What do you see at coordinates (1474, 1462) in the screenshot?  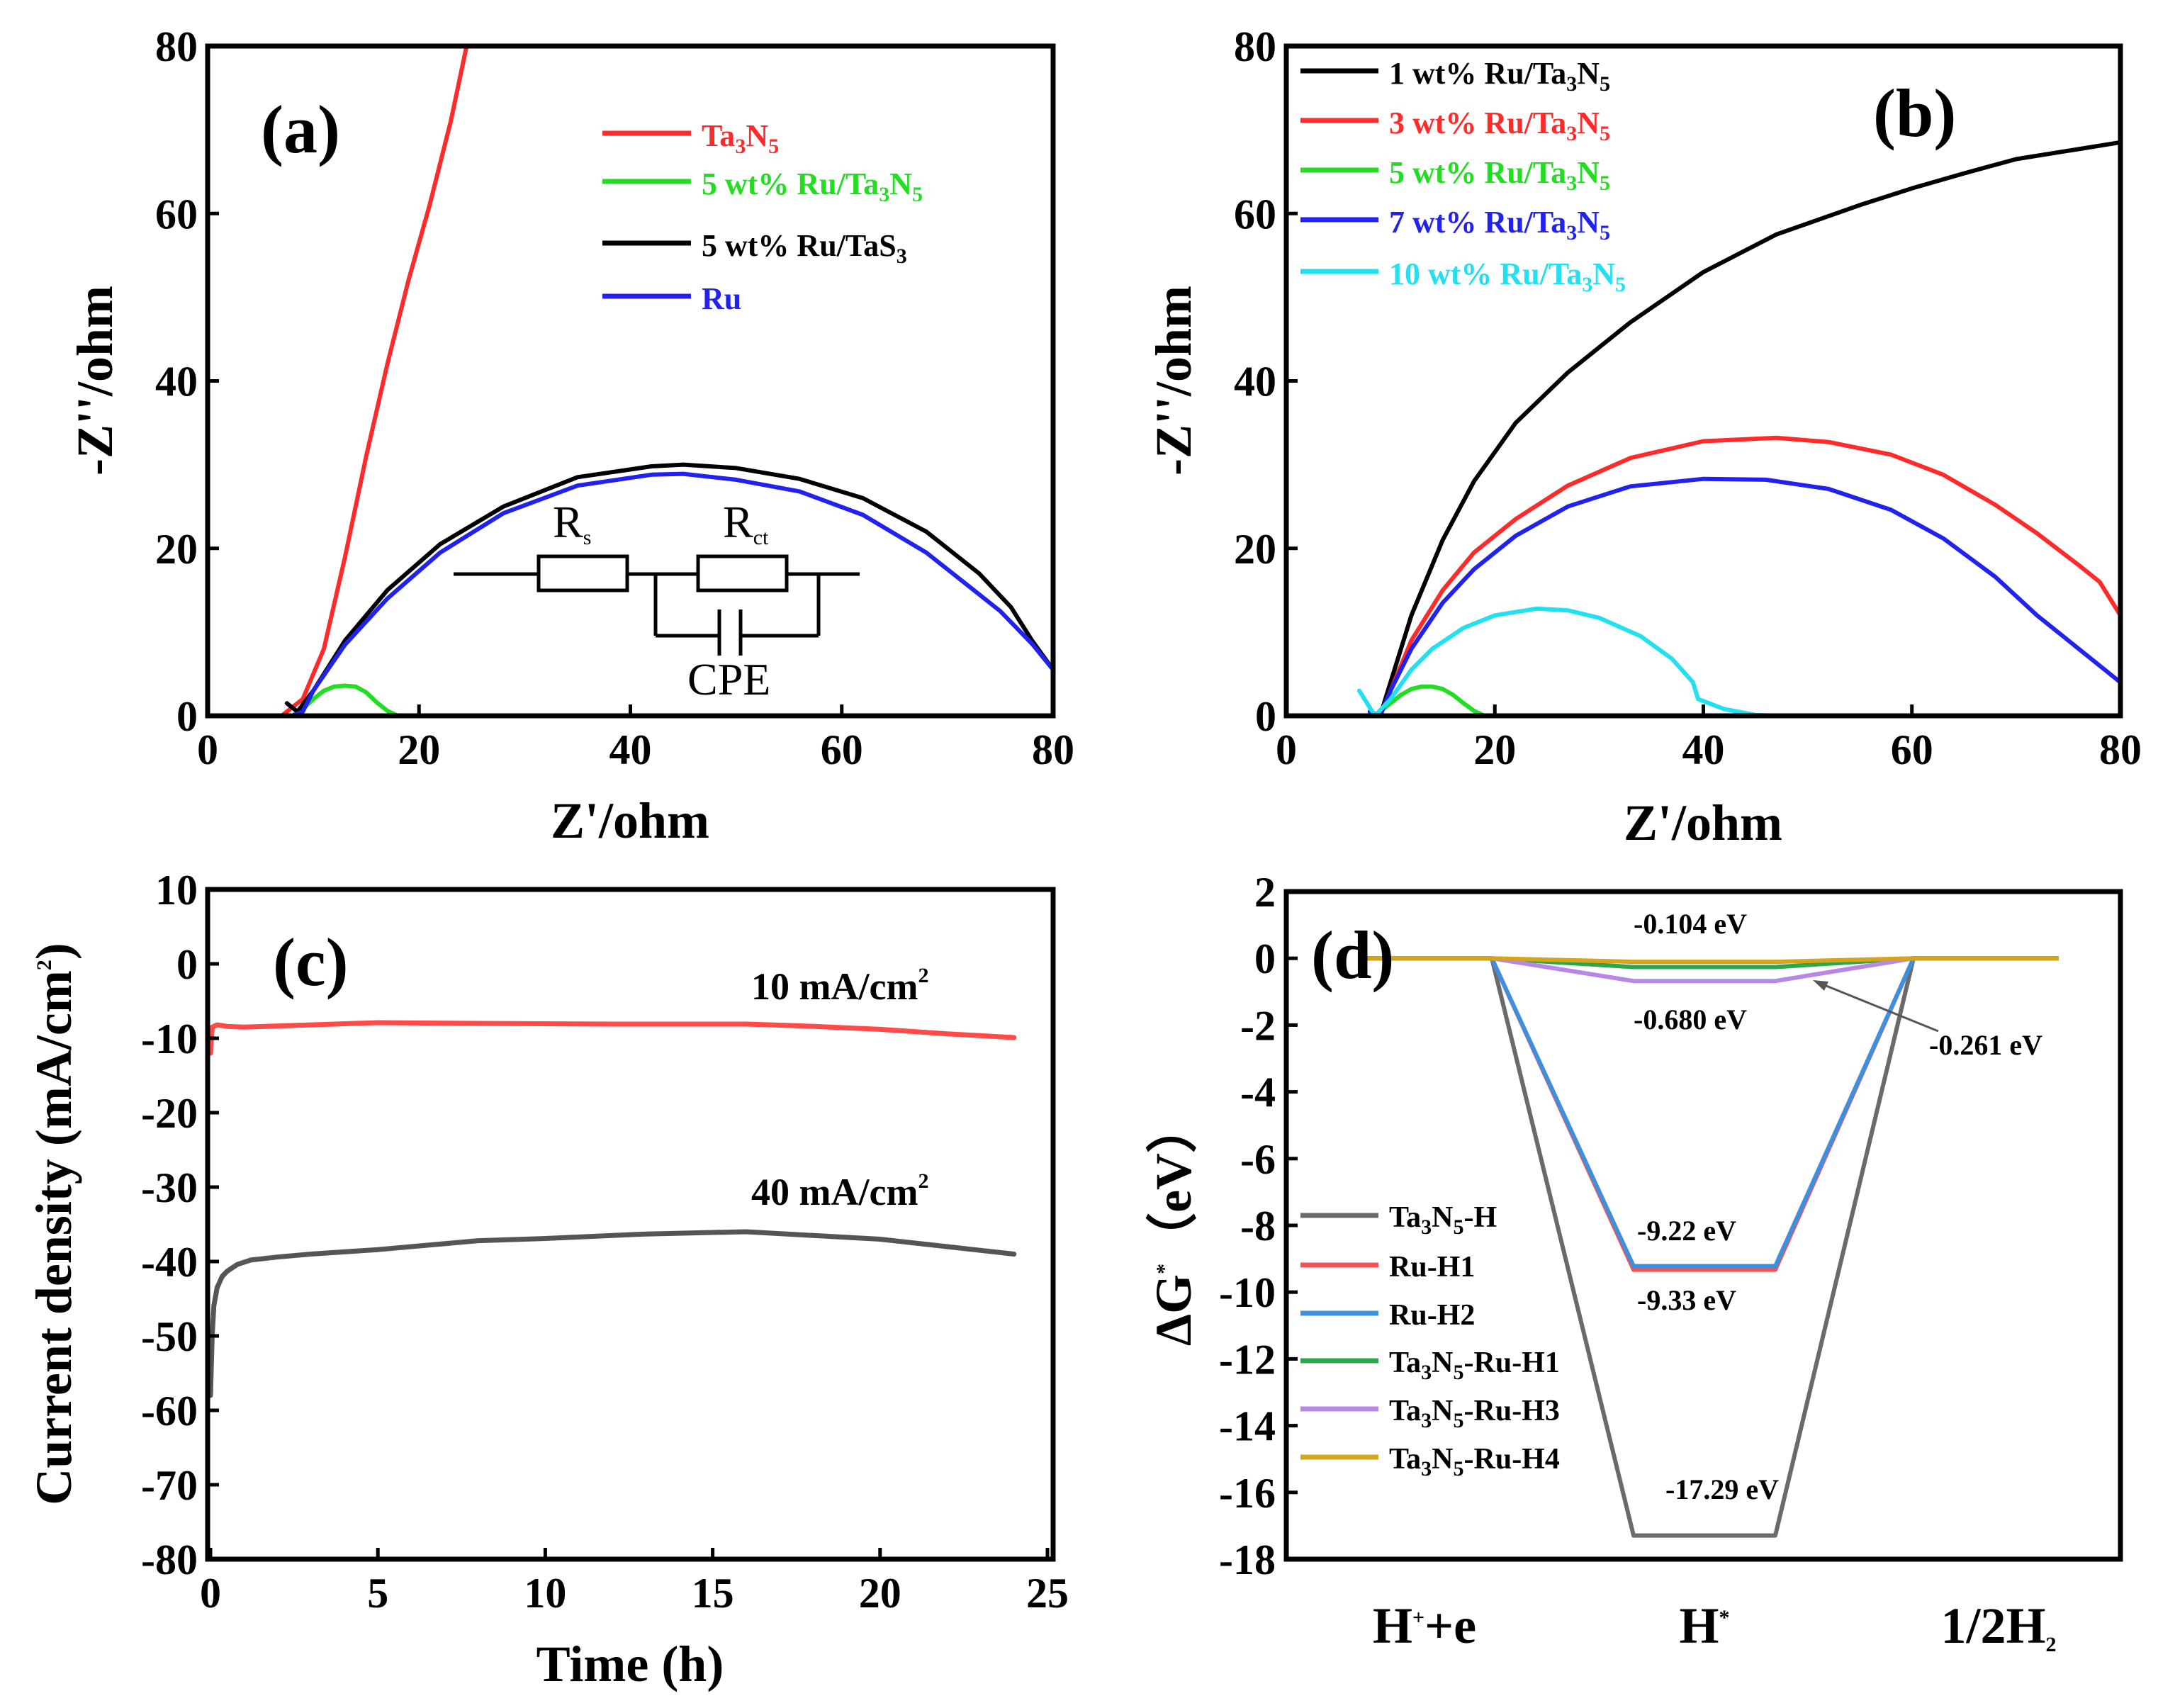 I see `legend-label: Ta3N5-Ru-H4` at bounding box center [1474, 1462].